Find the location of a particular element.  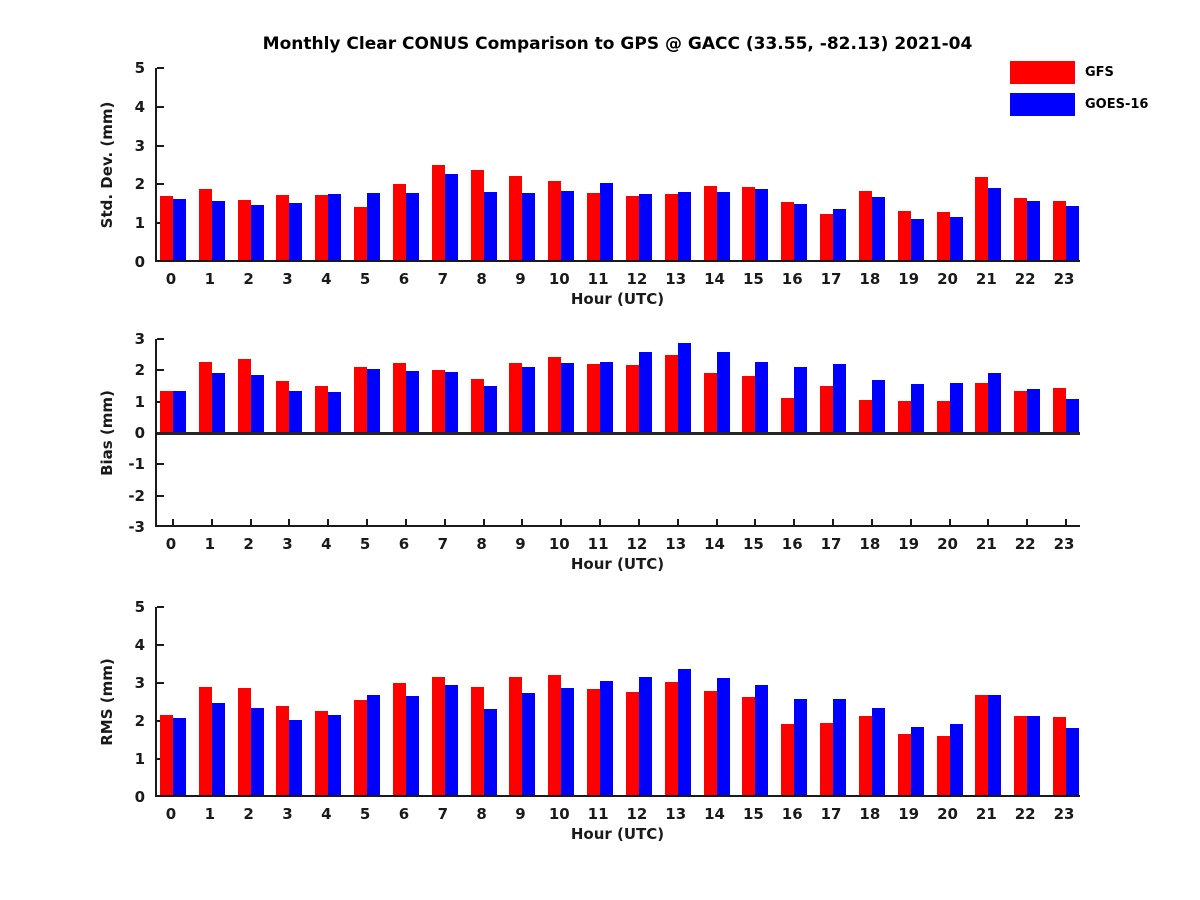

bar-gfs-h23 is located at coordinates (1059, 410).